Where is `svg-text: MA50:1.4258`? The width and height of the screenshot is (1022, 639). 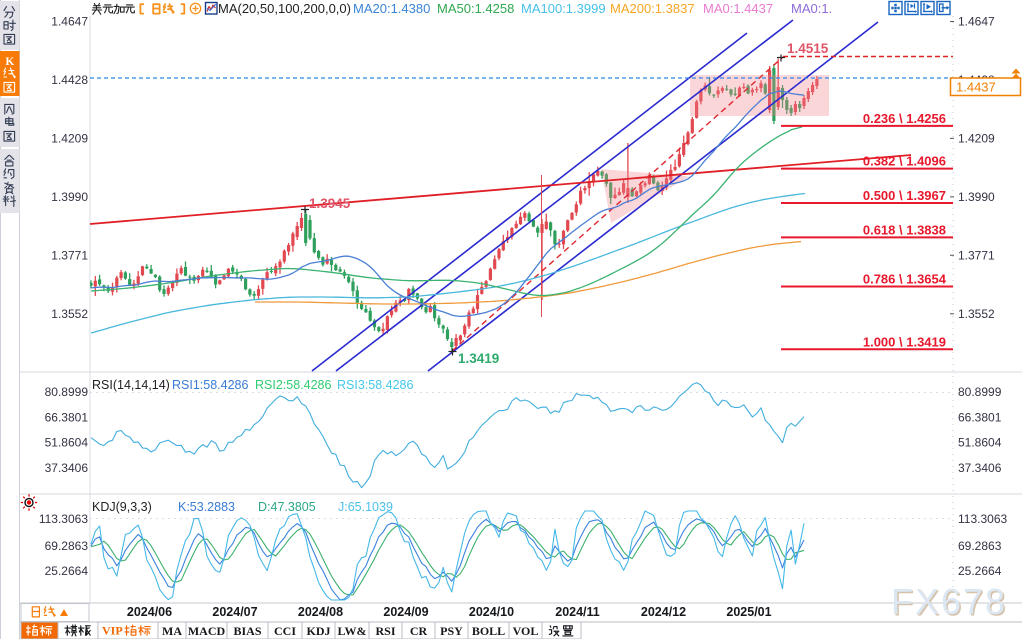
svg-text: MA50:1.4258 is located at coordinates (475, 8).